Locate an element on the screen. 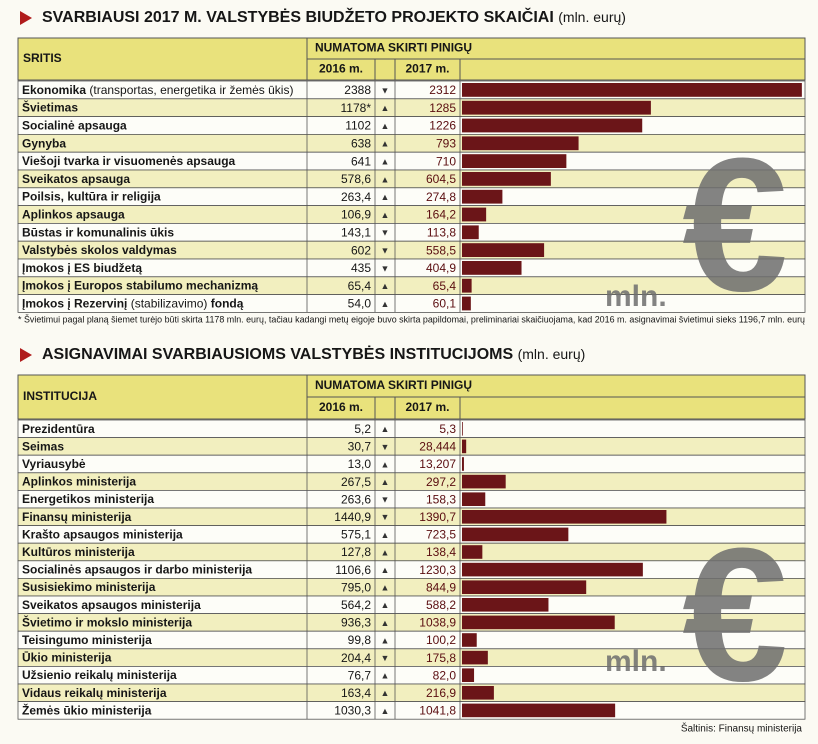  row-name: Socialinė apsauga is located at coordinates (74, 126).